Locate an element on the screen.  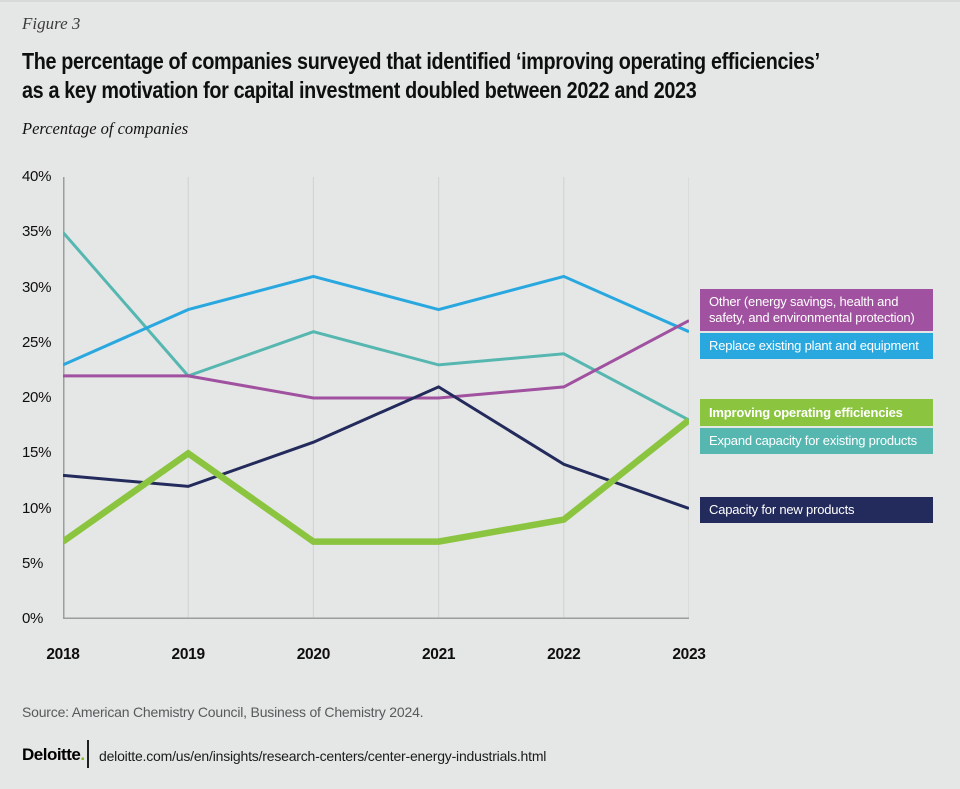
y-axis-unit-label: Percentage of companies is located at coordinates (105, 128).